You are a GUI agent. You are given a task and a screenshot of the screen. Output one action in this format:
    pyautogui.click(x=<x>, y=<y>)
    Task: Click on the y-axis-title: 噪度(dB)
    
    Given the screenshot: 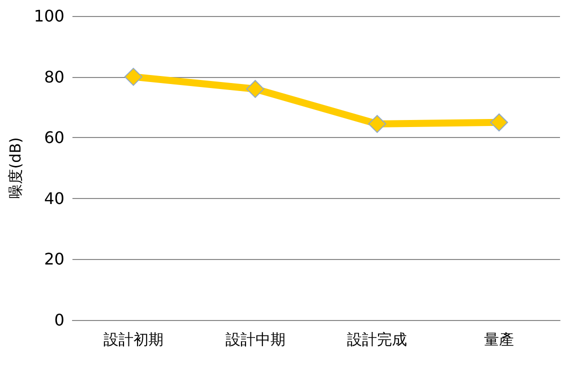 What is the action you would take?
    pyautogui.click(x=15, y=168)
    